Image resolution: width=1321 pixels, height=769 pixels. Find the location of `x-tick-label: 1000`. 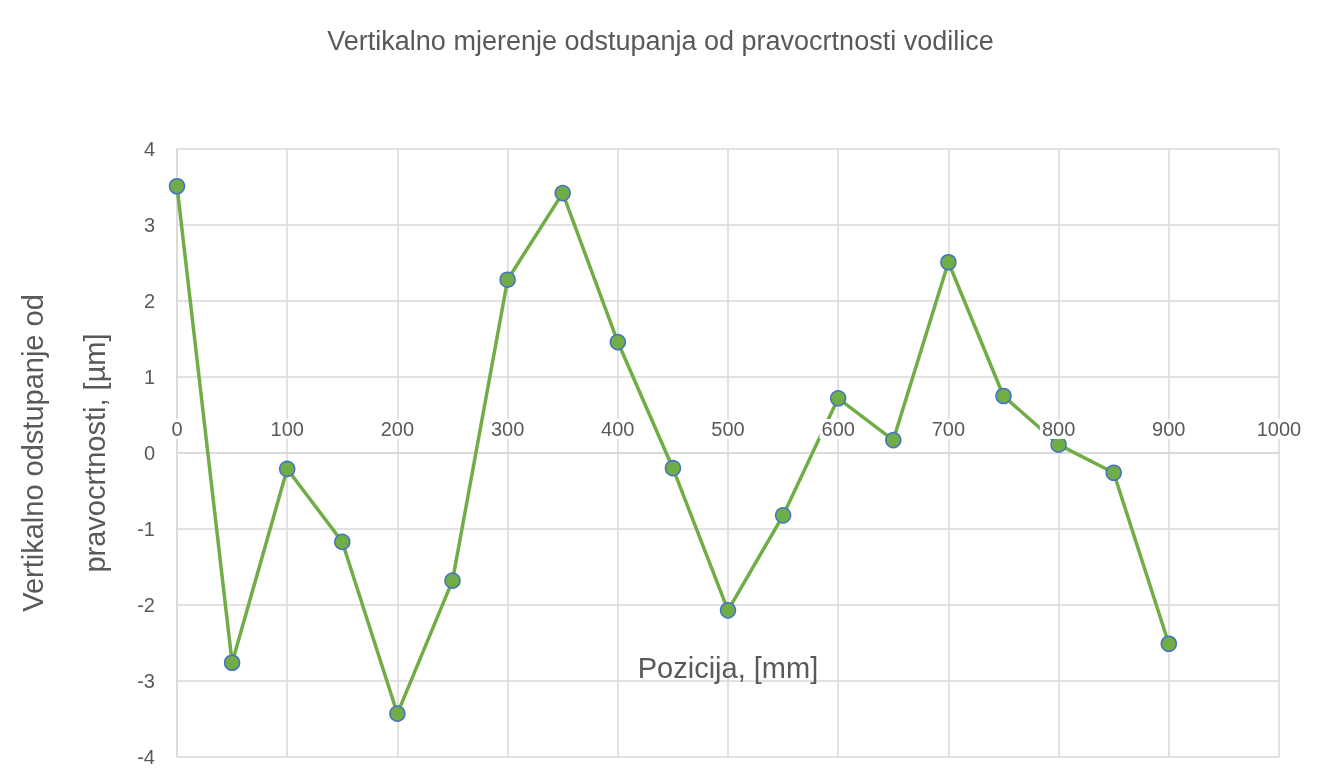

x-tick-label: 1000 is located at coordinates (1279, 429).